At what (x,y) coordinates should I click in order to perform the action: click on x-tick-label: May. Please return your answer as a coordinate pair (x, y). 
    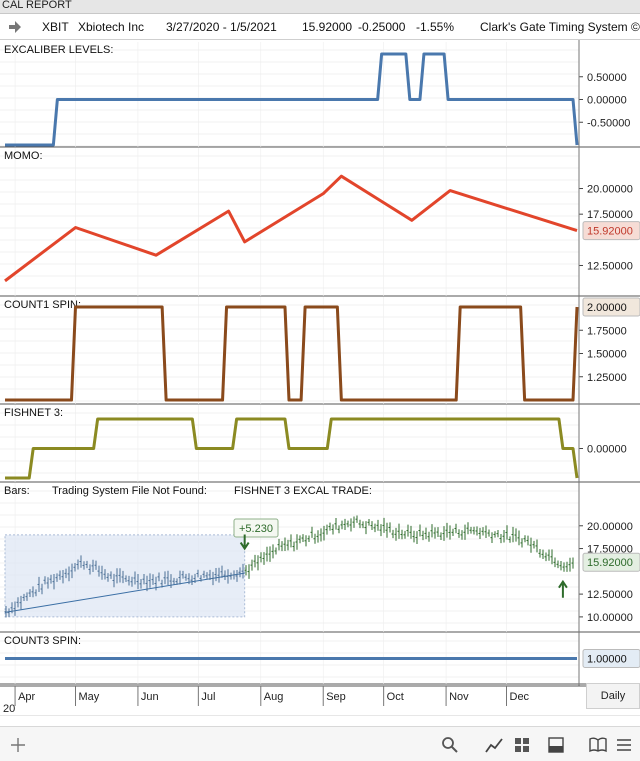
    Looking at the image, I should click on (88, 697).